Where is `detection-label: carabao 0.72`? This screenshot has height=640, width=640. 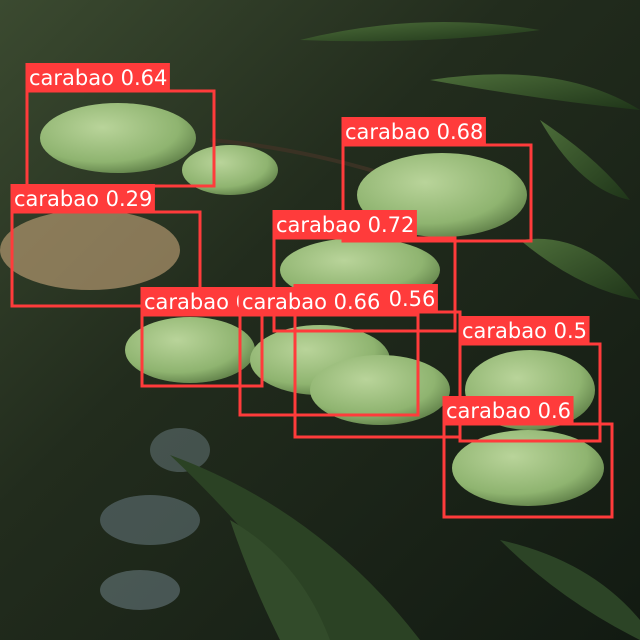
detection-label: carabao 0.72 is located at coordinates (345, 225).